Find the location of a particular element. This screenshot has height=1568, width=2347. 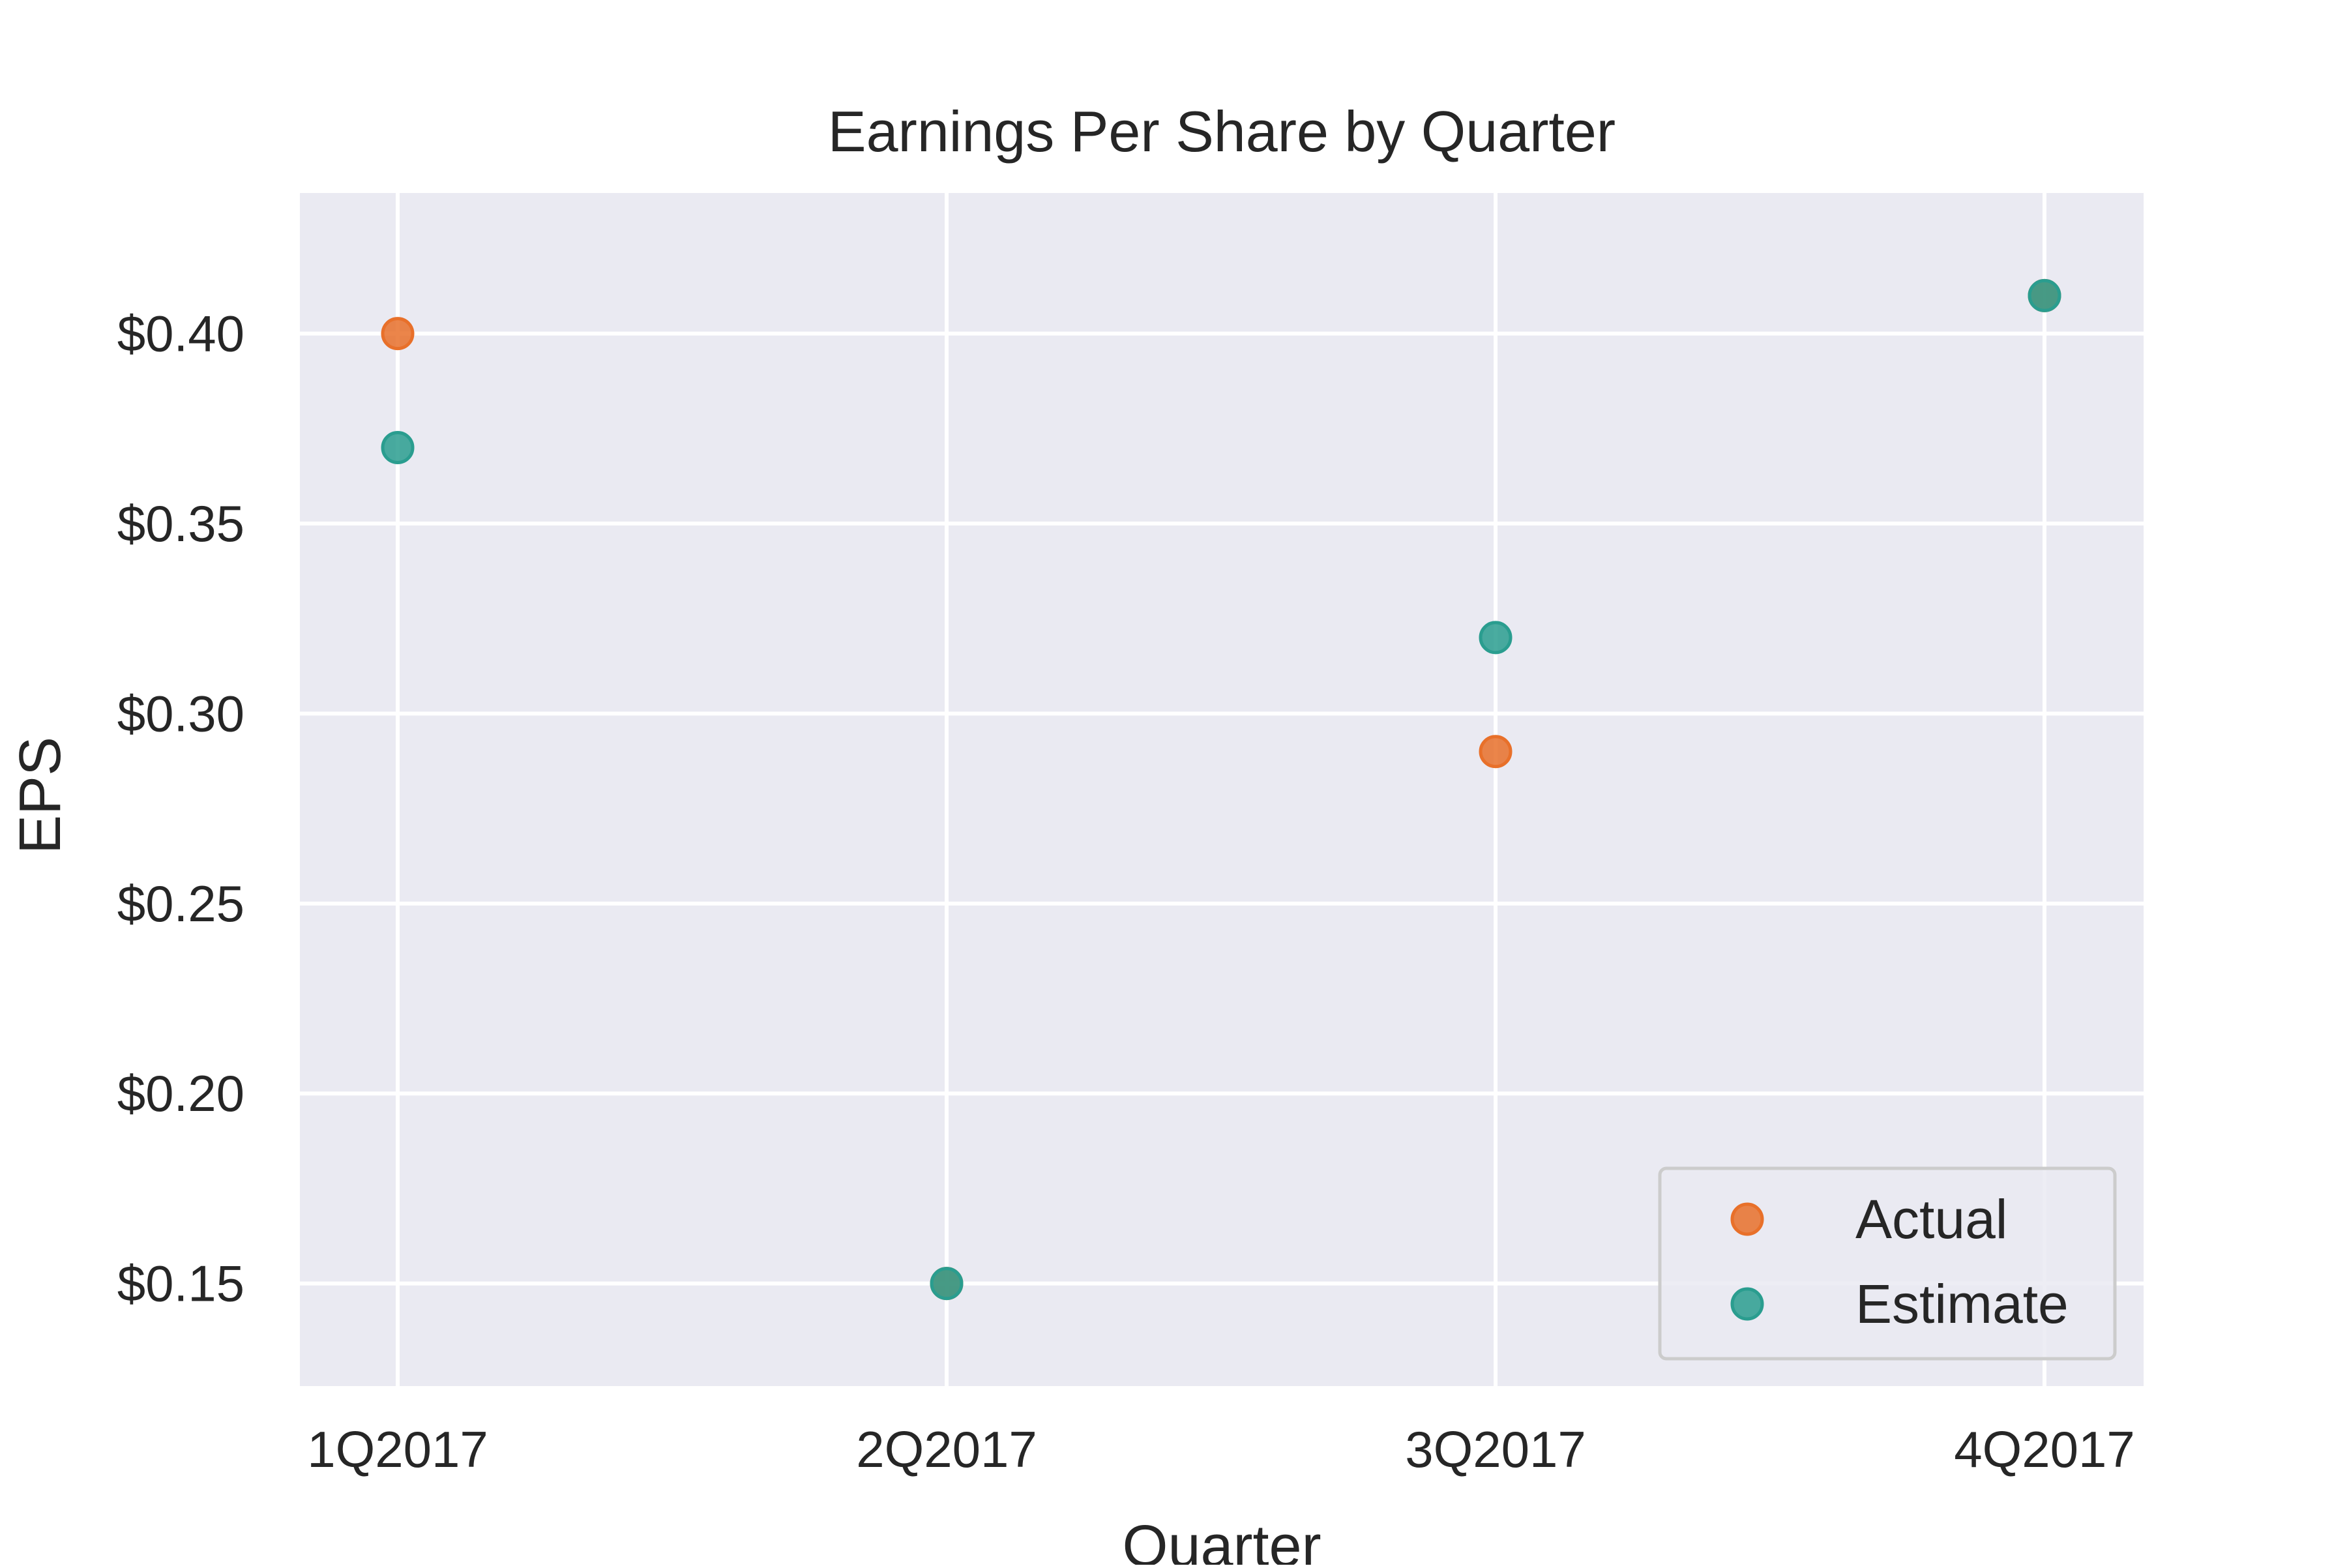

y-axis-label: EPS is located at coordinates (40, 796).